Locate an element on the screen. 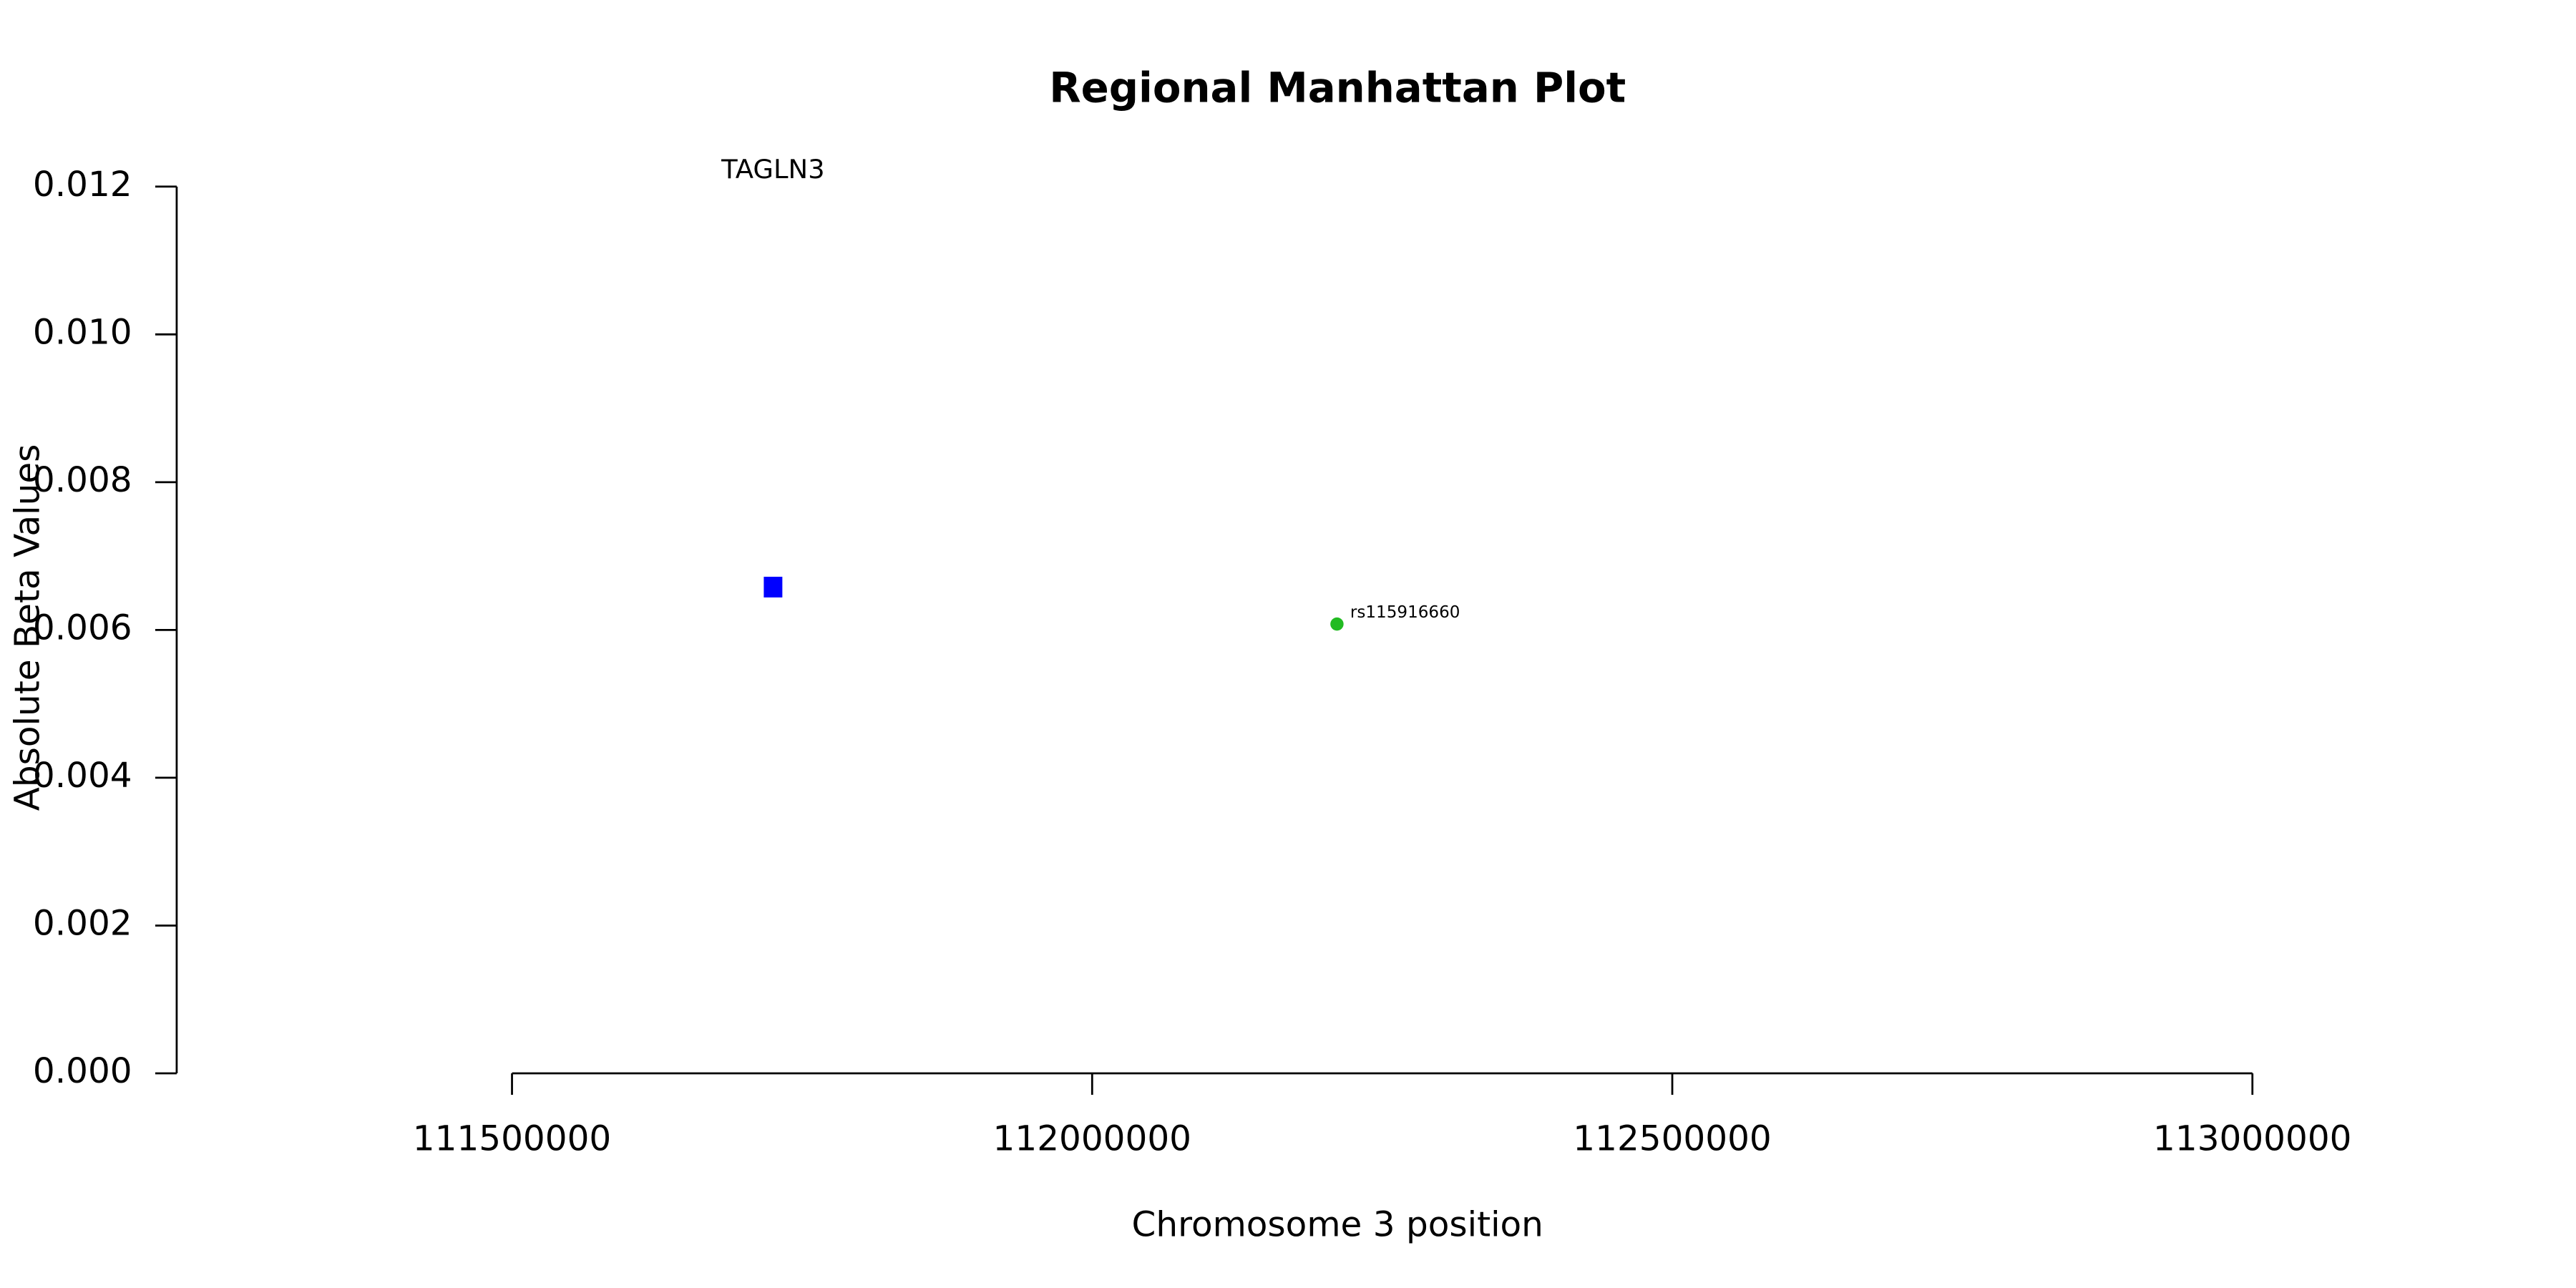 Image resolution: width=2576 pixels, height=1288 pixels. y-axis-label: Absolute Beta Values is located at coordinates (28, 627).